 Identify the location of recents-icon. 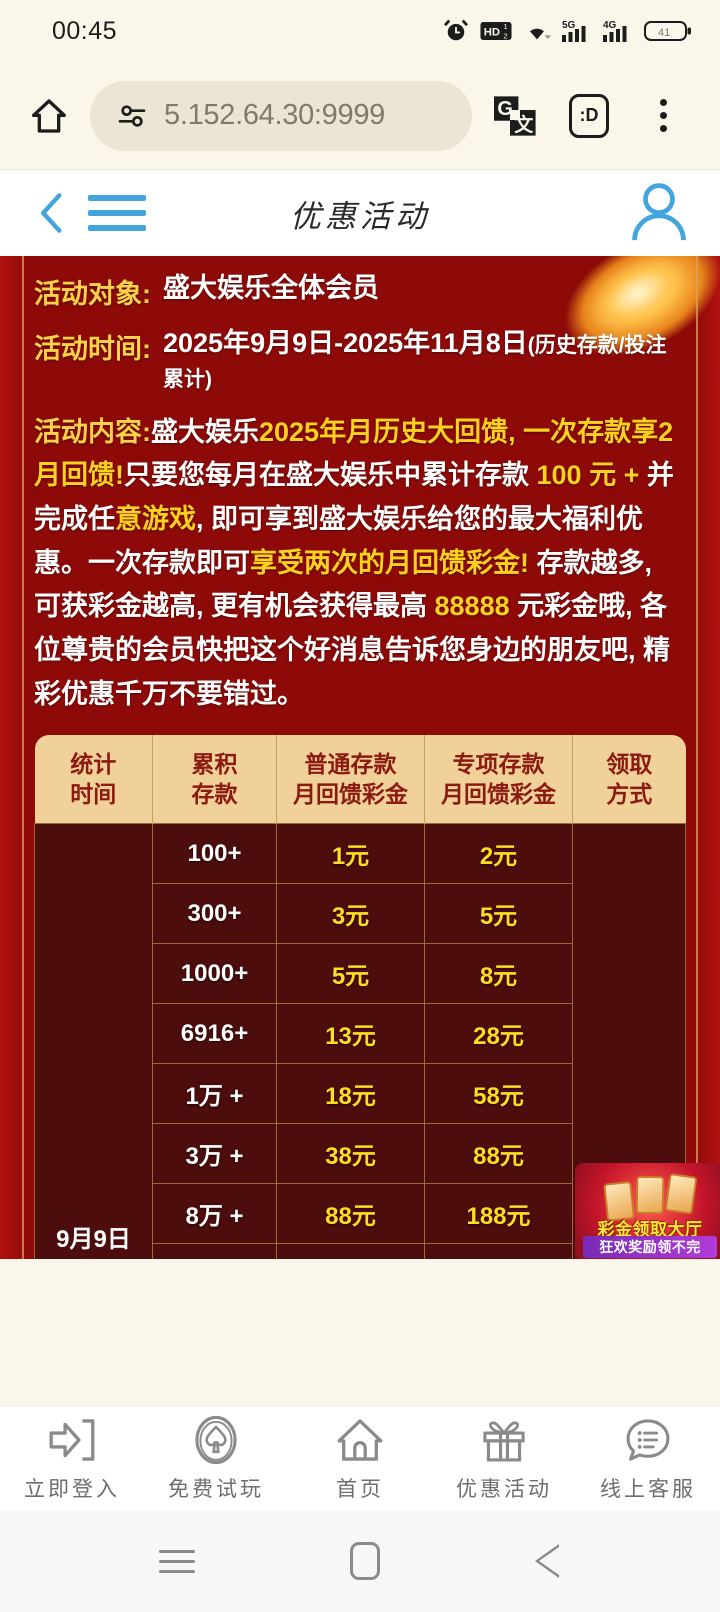
(177, 1551).